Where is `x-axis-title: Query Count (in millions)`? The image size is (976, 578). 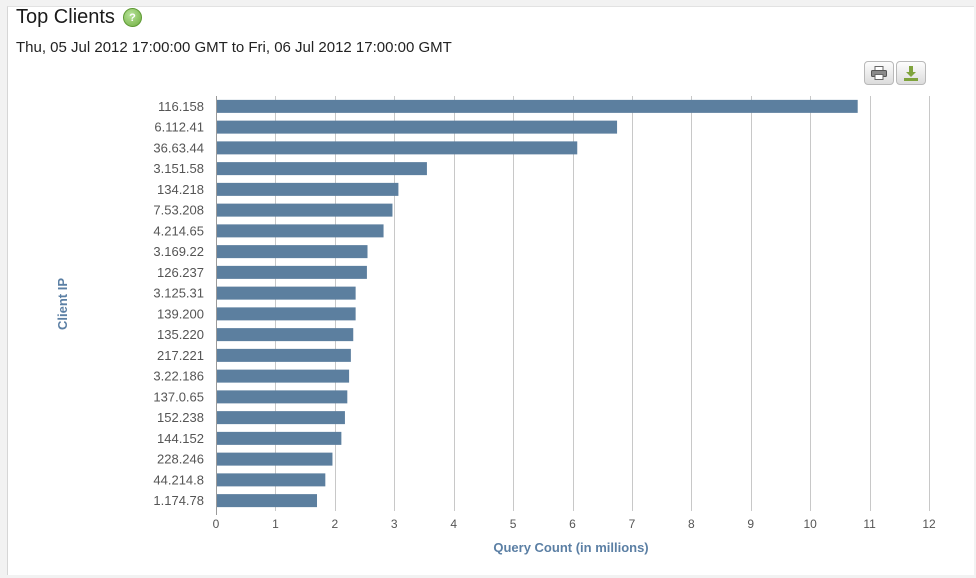
x-axis-title: Query Count (in millions) is located at coordinates (570, 547).